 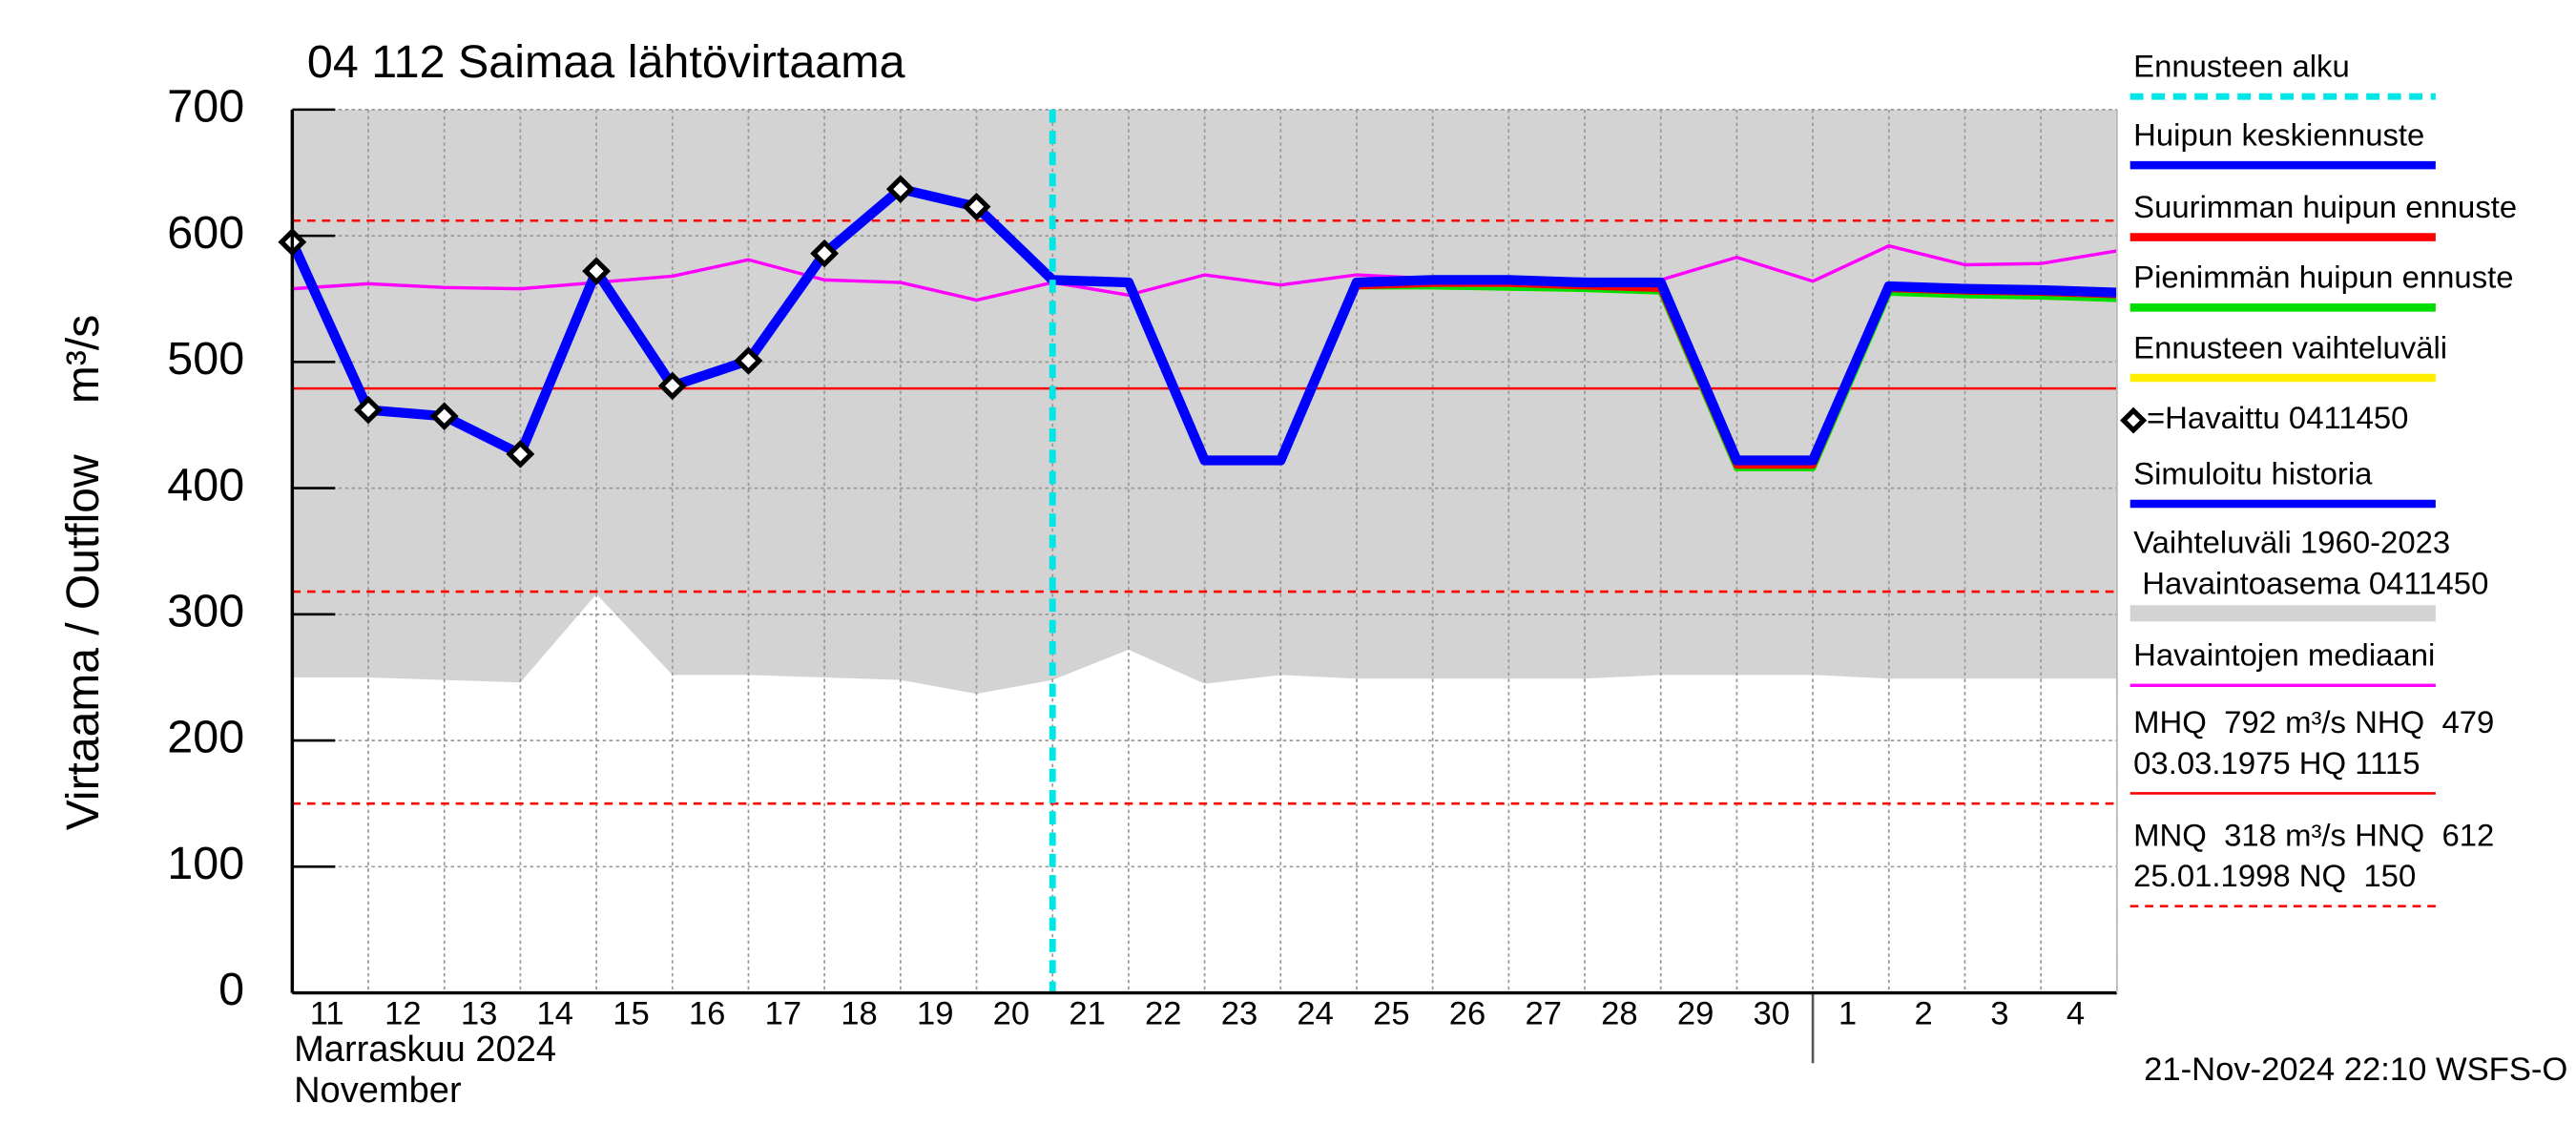 I want to click on legend-marker, so click(x=2134, y=420).